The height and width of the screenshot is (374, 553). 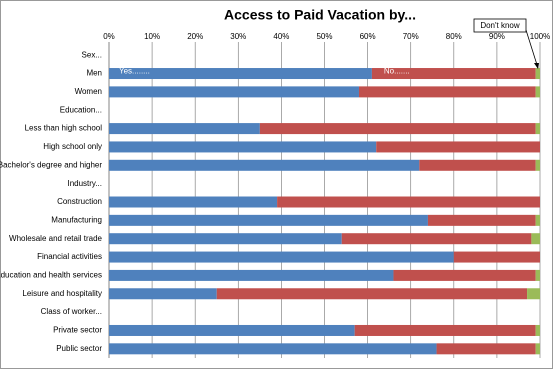 What do you see at coordinates (454, 36) in the screenshot?
I see `x-tick-label: 80%` at bounding box center [454, 36].